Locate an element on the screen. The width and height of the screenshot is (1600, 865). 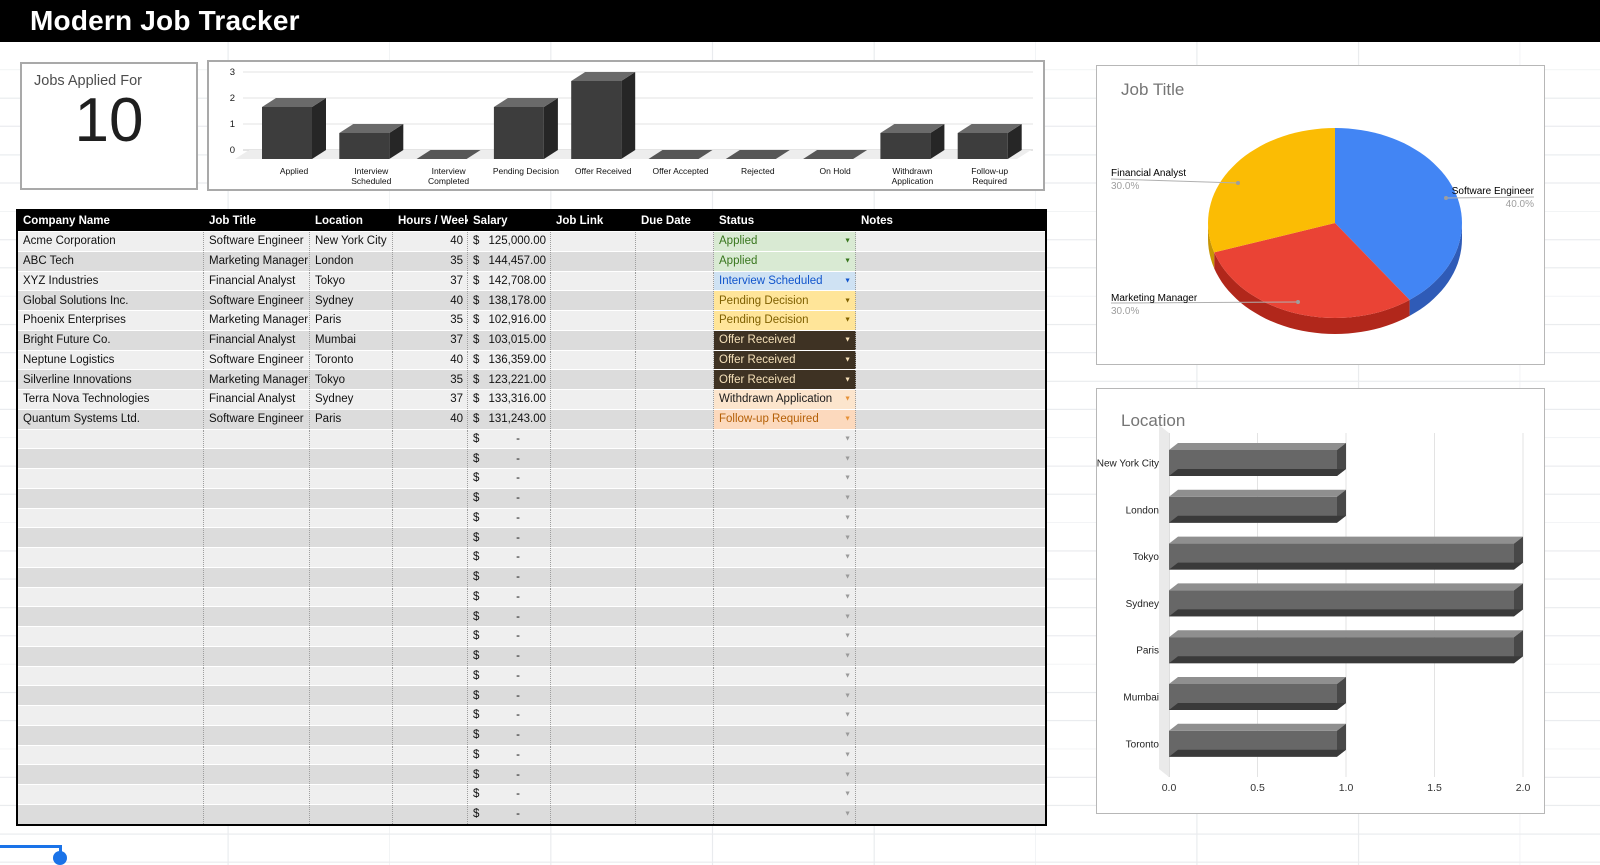
column-header: Salary is located at coordinates (490, 221).